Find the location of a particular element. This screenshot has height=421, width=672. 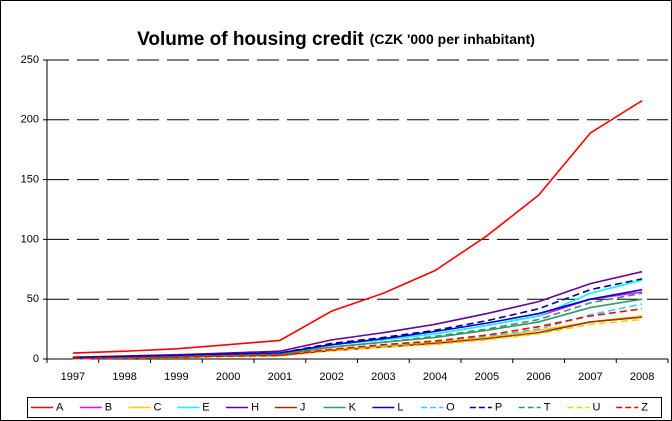

x-tick-label: 1997 is located at coordinates (73, 377).